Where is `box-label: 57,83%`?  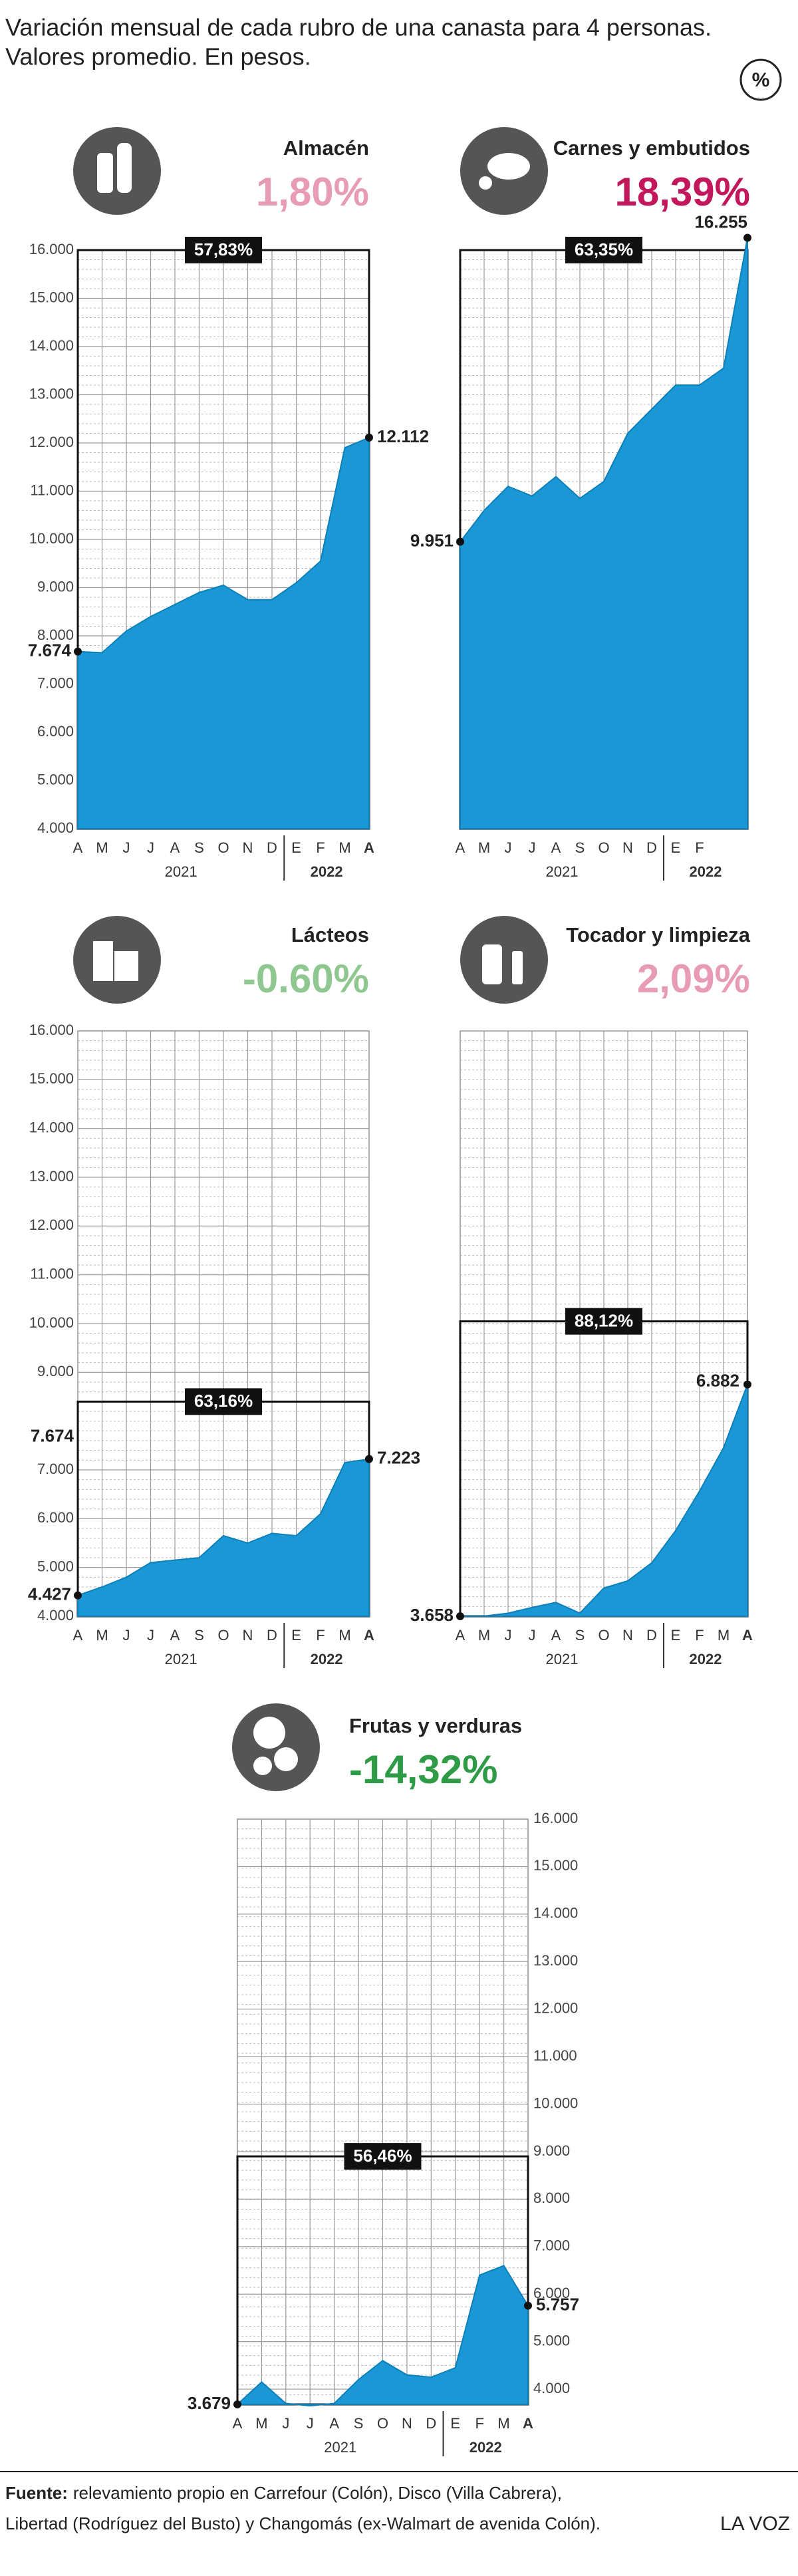 box-label: 57,83% is located at coordinates (223, 249).